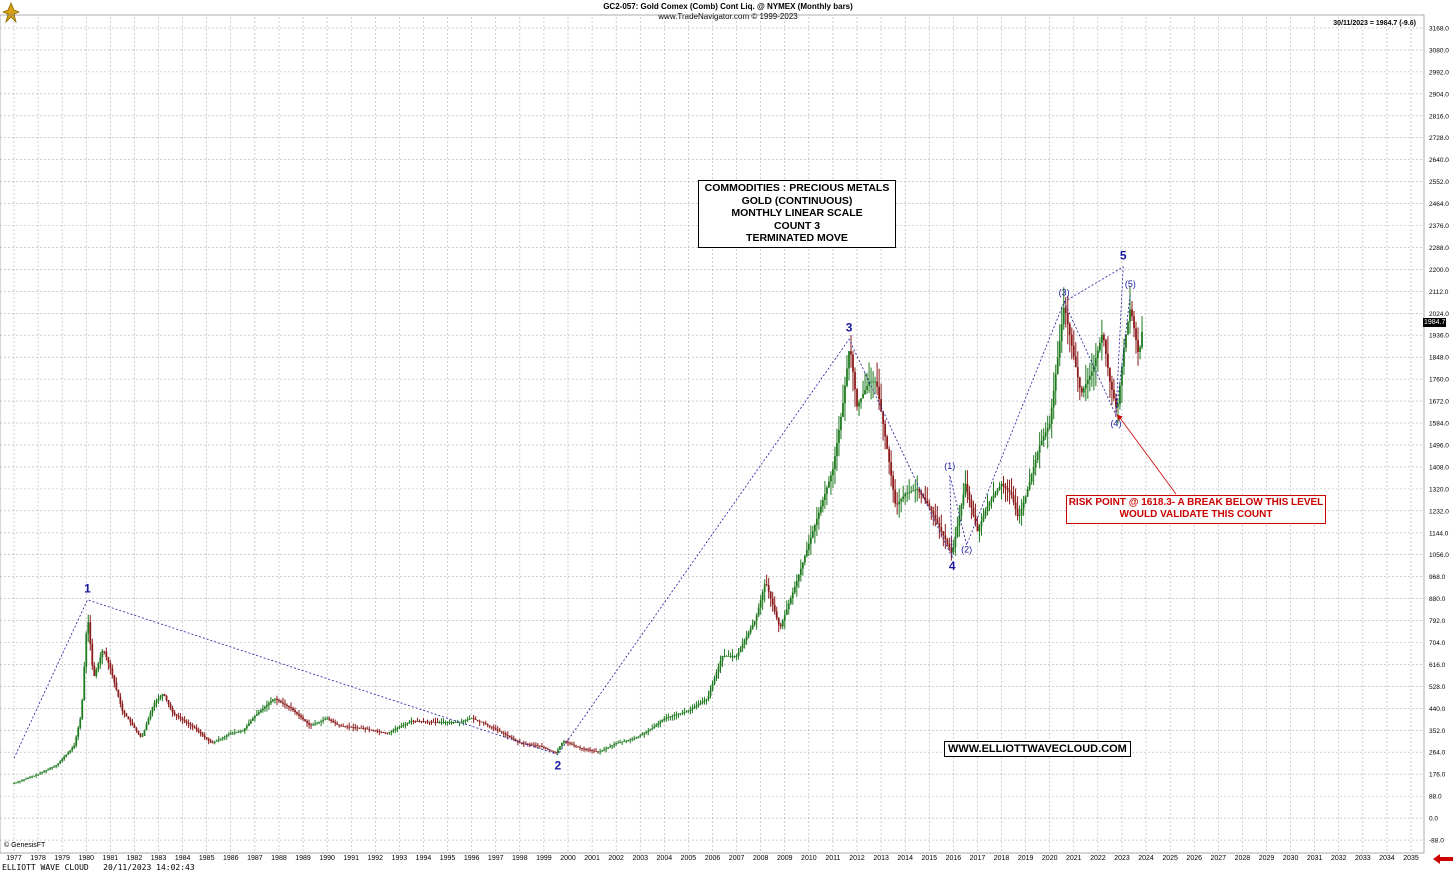 Image resolution: width=1456 pixels, height=872 pixels. I want to click on x-tick-label: 1984, so click(183, 858).